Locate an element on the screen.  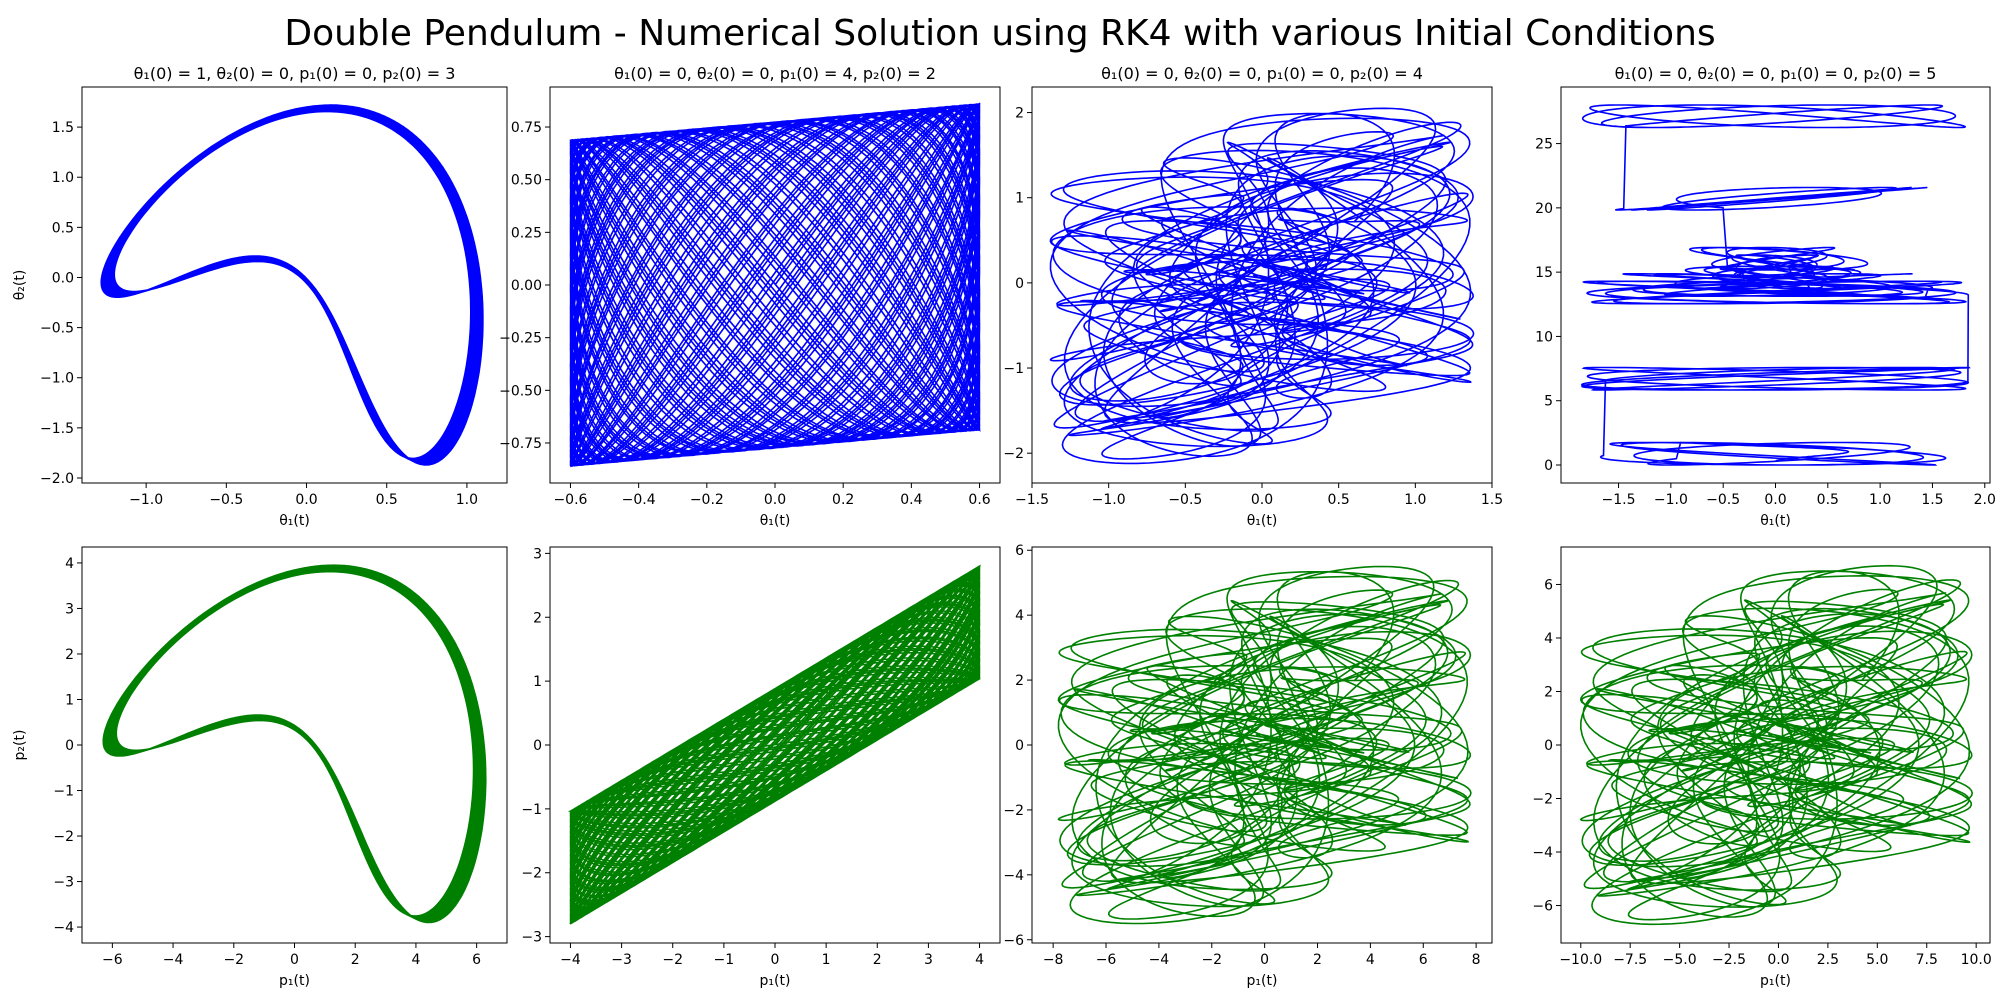
y-tick-label: −4 is located at coordinates (1013, 876).